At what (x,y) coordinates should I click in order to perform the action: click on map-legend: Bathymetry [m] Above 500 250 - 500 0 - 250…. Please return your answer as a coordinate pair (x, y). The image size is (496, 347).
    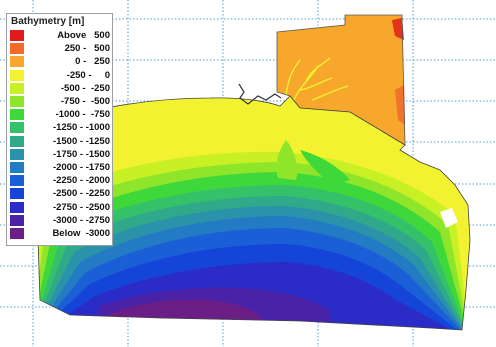
    Looking at the image, I should click on (59, 129).